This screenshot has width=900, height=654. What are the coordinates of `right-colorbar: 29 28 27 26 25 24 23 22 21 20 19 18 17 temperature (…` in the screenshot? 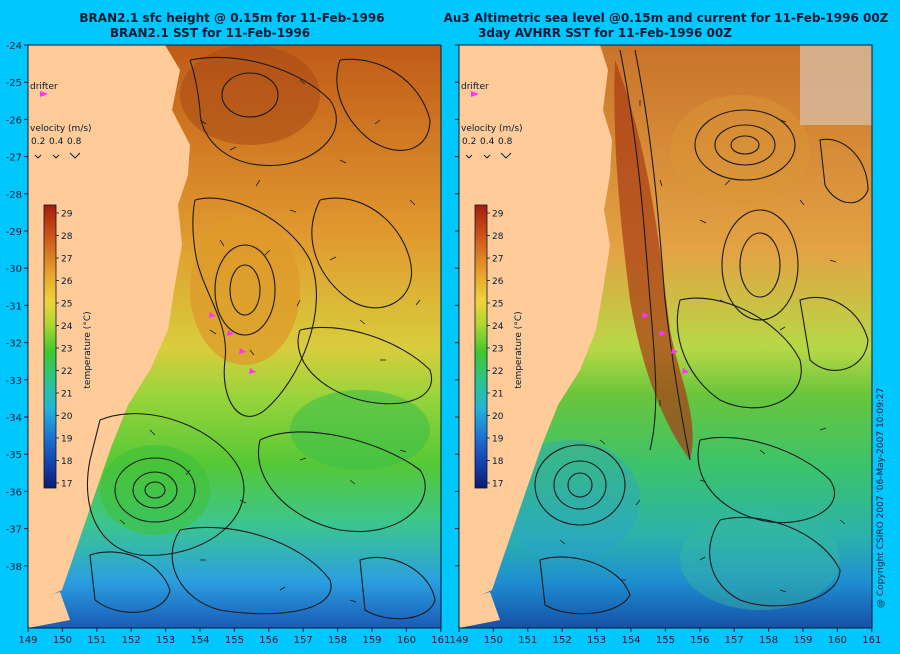 It's located at (499, 347).